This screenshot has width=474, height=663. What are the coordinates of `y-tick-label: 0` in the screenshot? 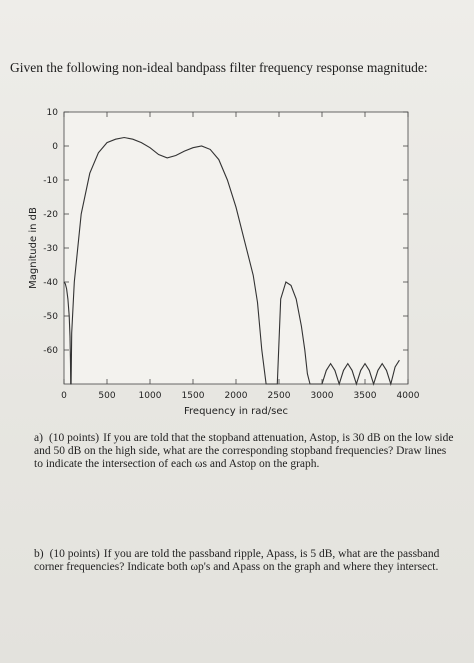 It's located at (55, 147).